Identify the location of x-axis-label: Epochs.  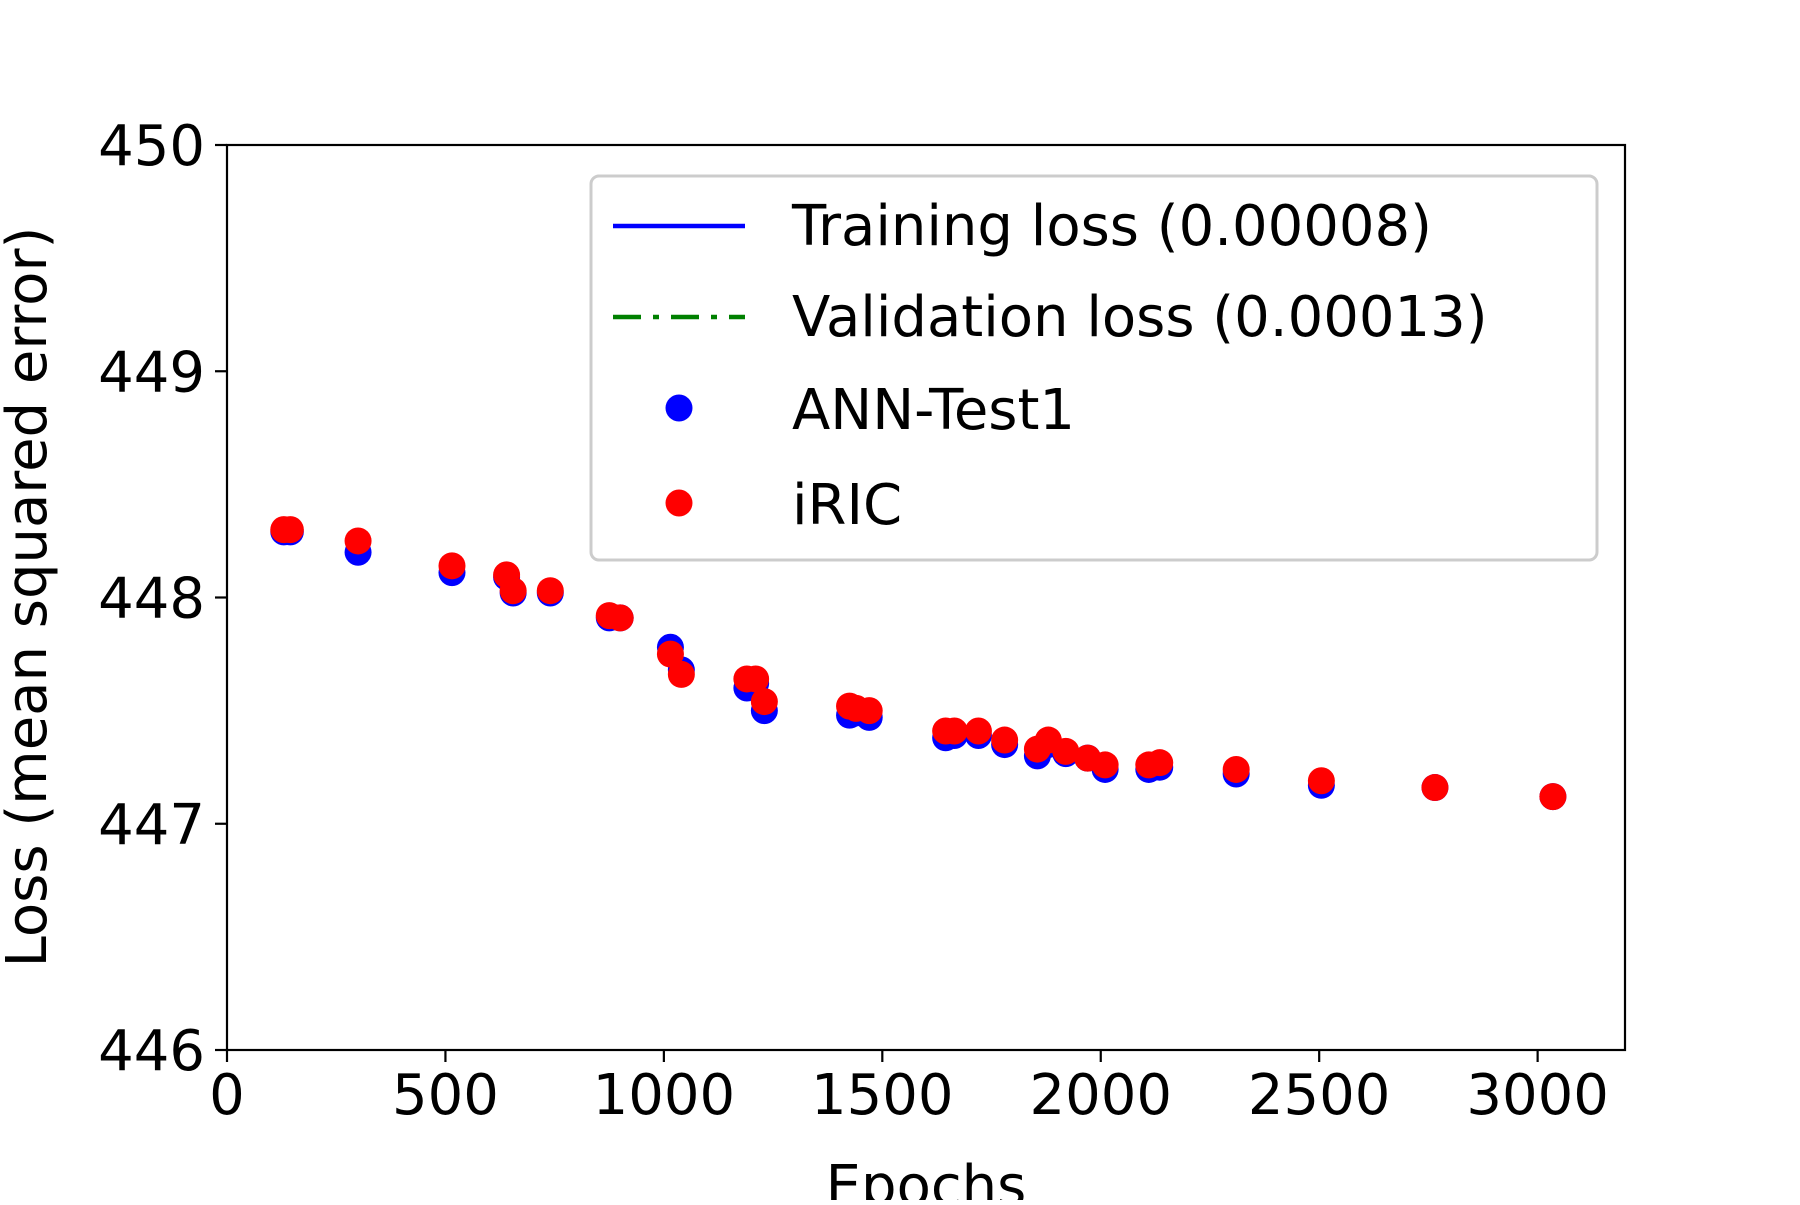
(926, 1177).